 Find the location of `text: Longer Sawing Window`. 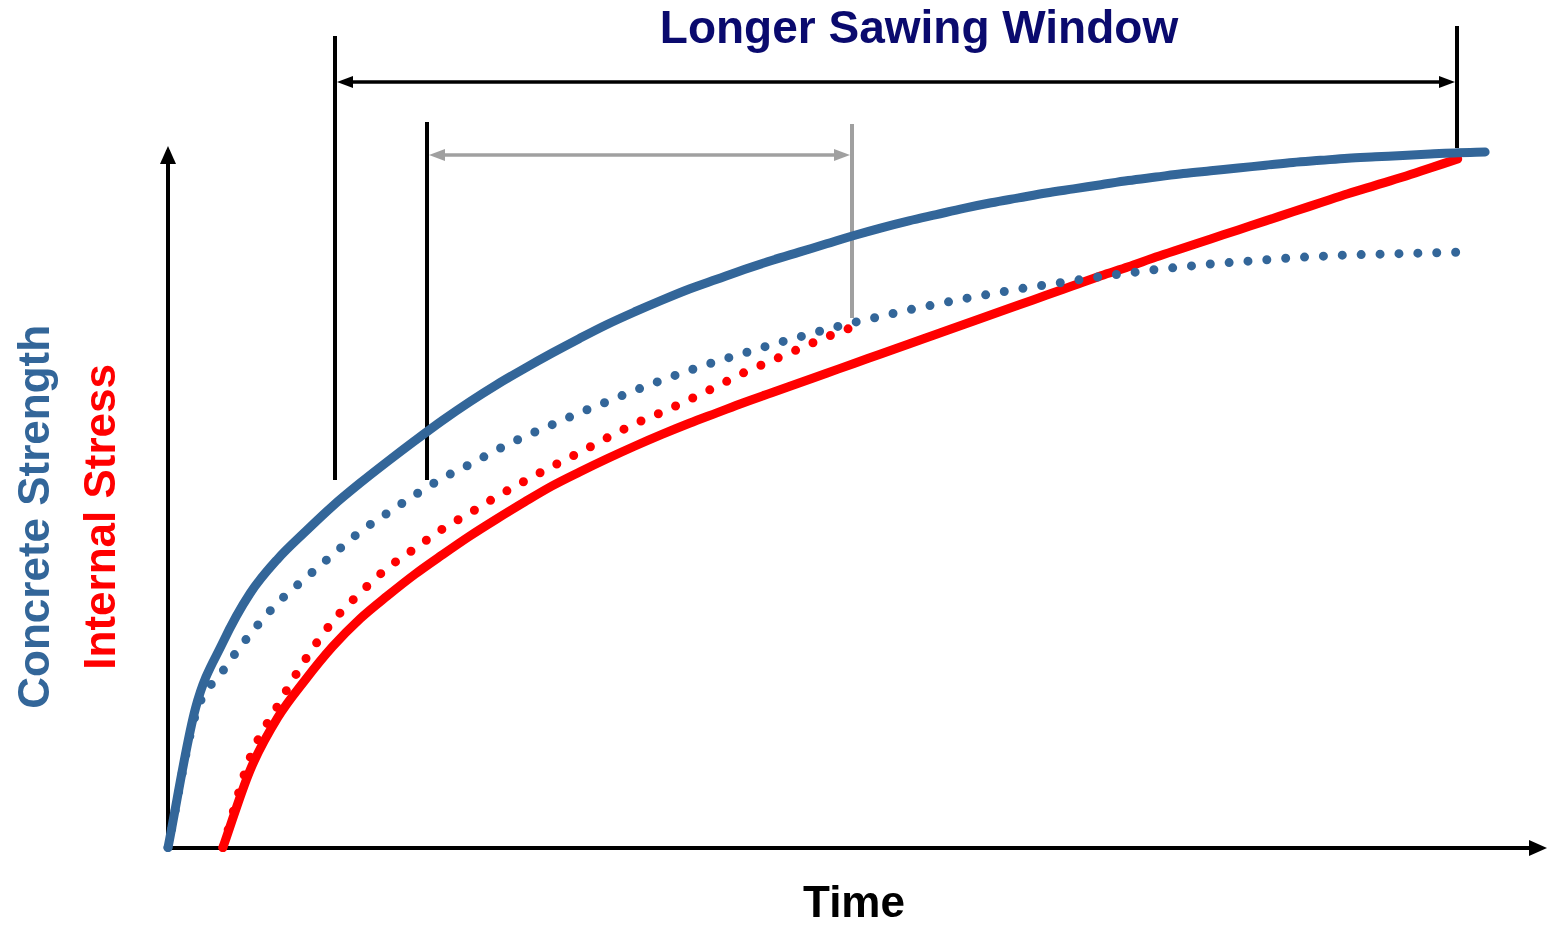

text: Longer Sawing Window is located at coordinates (919, 26).